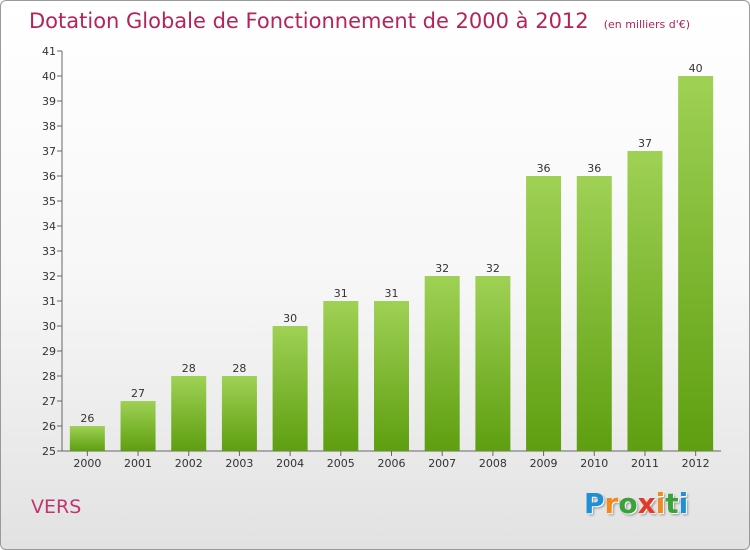 This screenshot has width=750, height=550. I want to click on bar-value-label: 40, so click(696, 68).